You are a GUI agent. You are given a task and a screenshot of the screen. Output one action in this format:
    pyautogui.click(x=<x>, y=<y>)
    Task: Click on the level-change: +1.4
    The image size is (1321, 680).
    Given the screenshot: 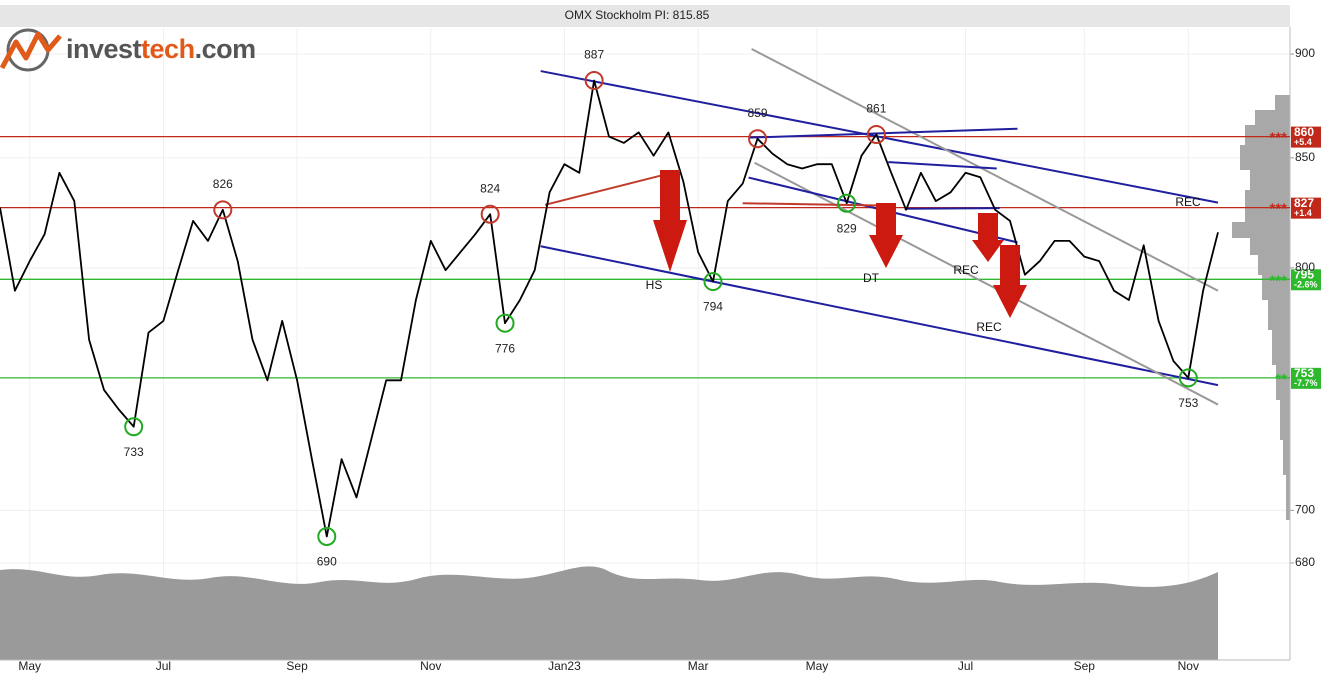 What is the action you would take?
    pyautogui.click(x=1303, y=213)
    